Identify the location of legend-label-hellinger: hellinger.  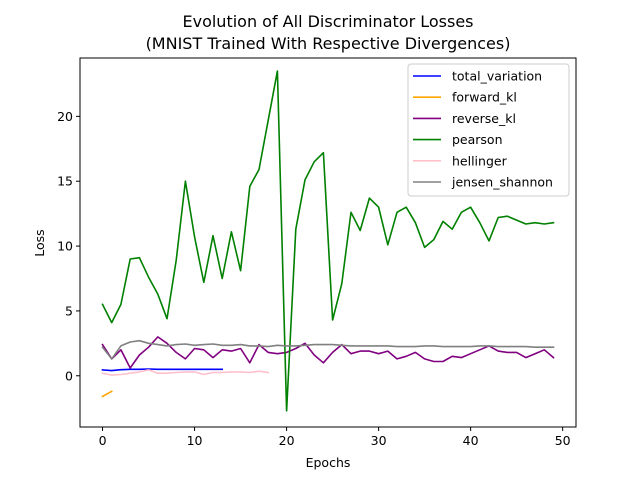
(480, 160).